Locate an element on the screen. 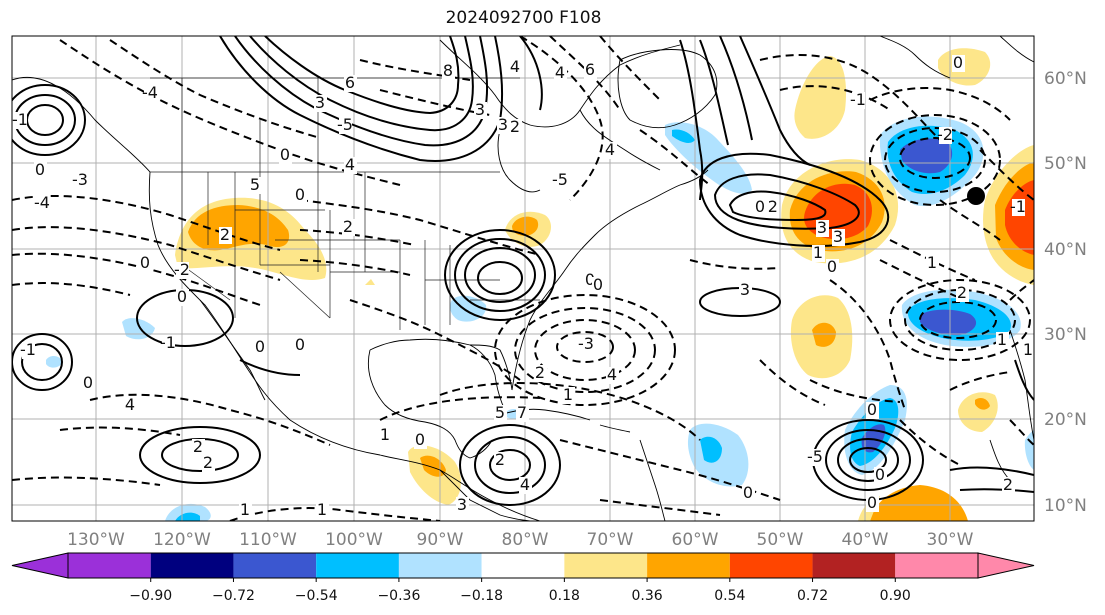  colorbar-label: 0.18 is located at coordinates (564, 596).